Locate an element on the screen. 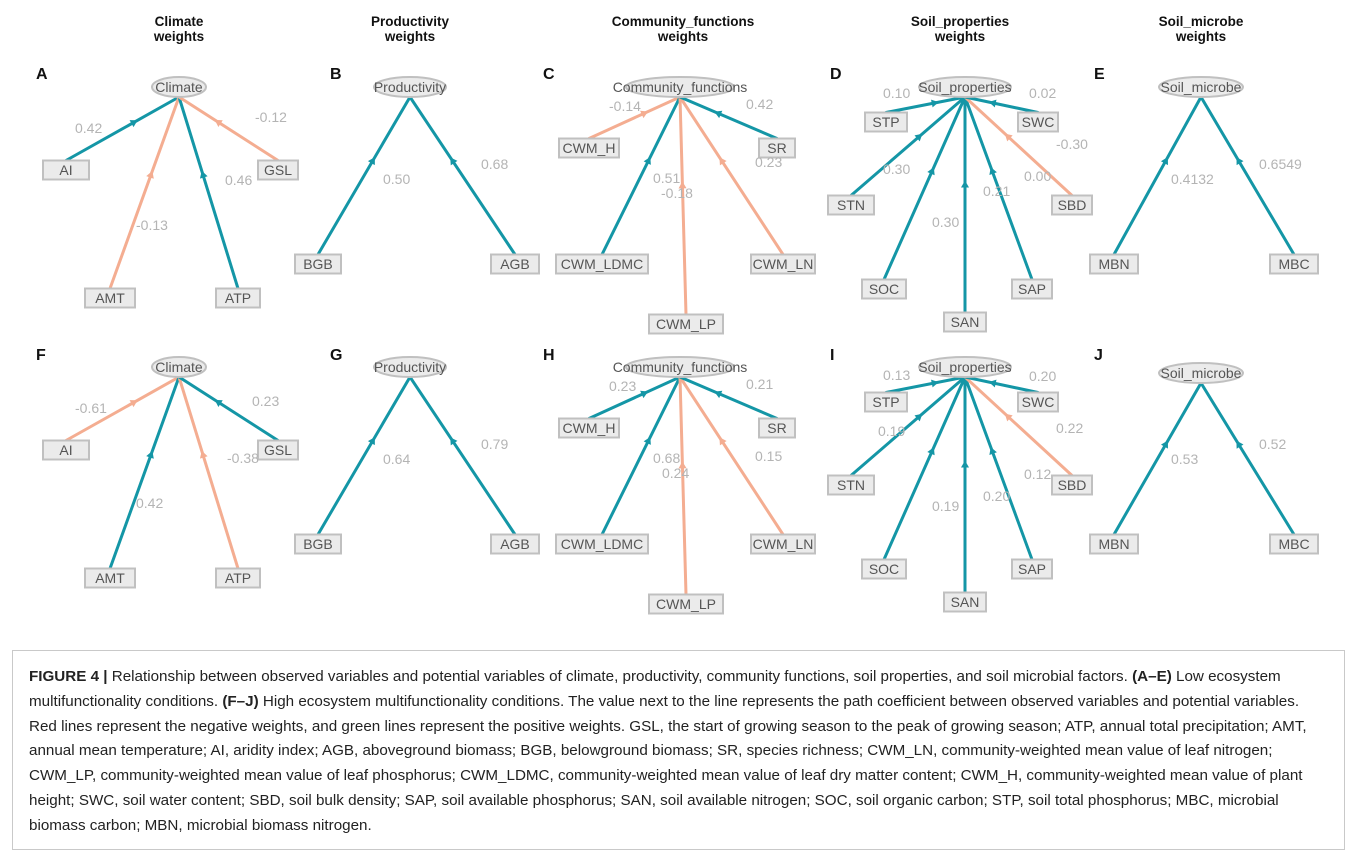  observed-node-label-amt: AMT is located at coordinates (110, 578).